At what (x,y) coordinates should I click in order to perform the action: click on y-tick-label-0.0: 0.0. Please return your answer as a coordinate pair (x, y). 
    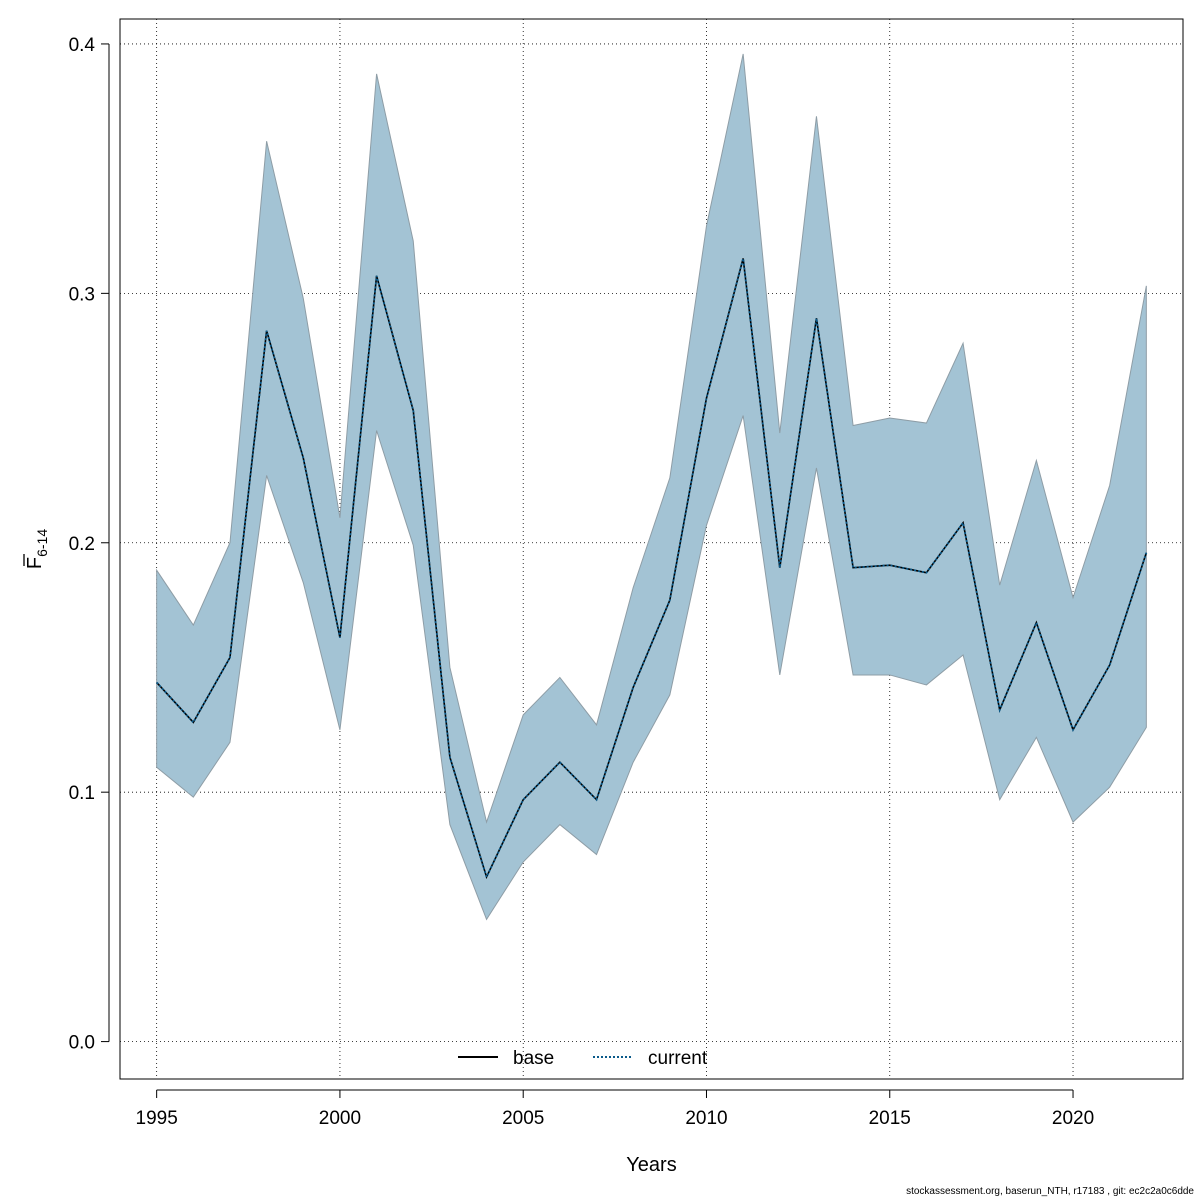
    Looking at the image, I should click on (82, 1043).